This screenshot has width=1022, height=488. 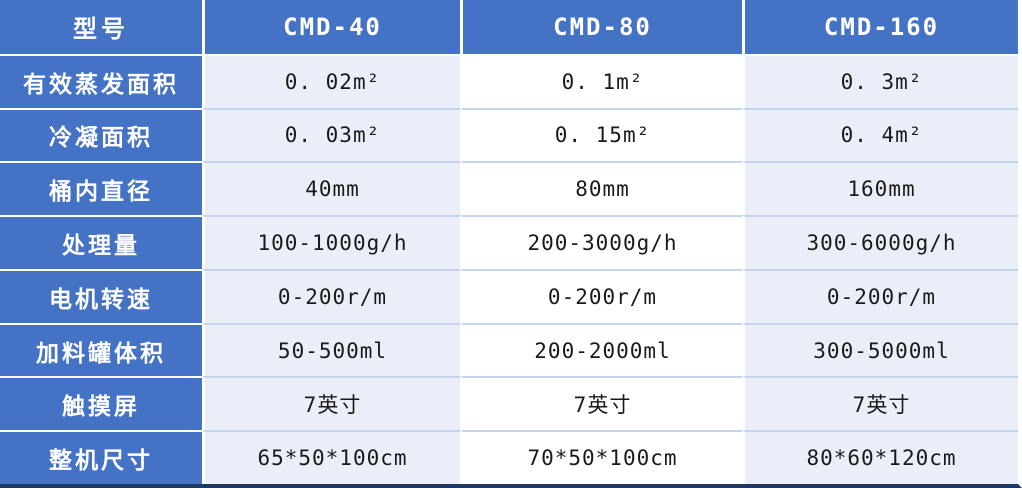 I want to click on cell-barrel-diameter-cmd-160: 160mm, so click(x=880, y=188).